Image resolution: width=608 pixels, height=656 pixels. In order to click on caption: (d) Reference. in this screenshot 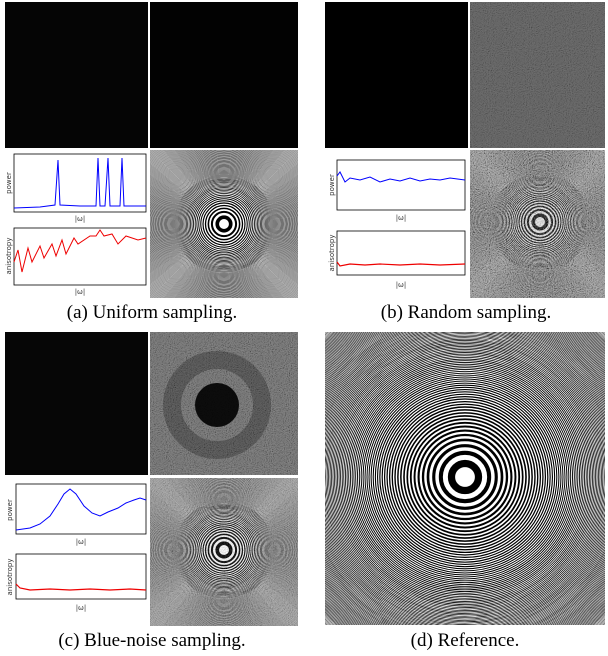, I will do `click(465, 640)`.